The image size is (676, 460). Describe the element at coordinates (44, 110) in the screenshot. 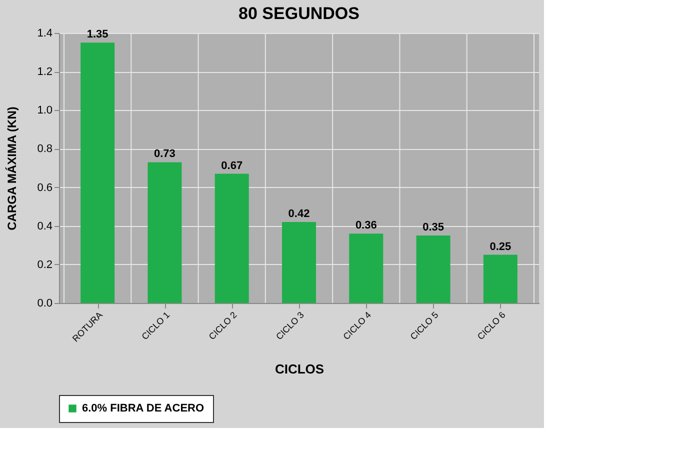

I see `y-tick-label: 1.0` at that location.